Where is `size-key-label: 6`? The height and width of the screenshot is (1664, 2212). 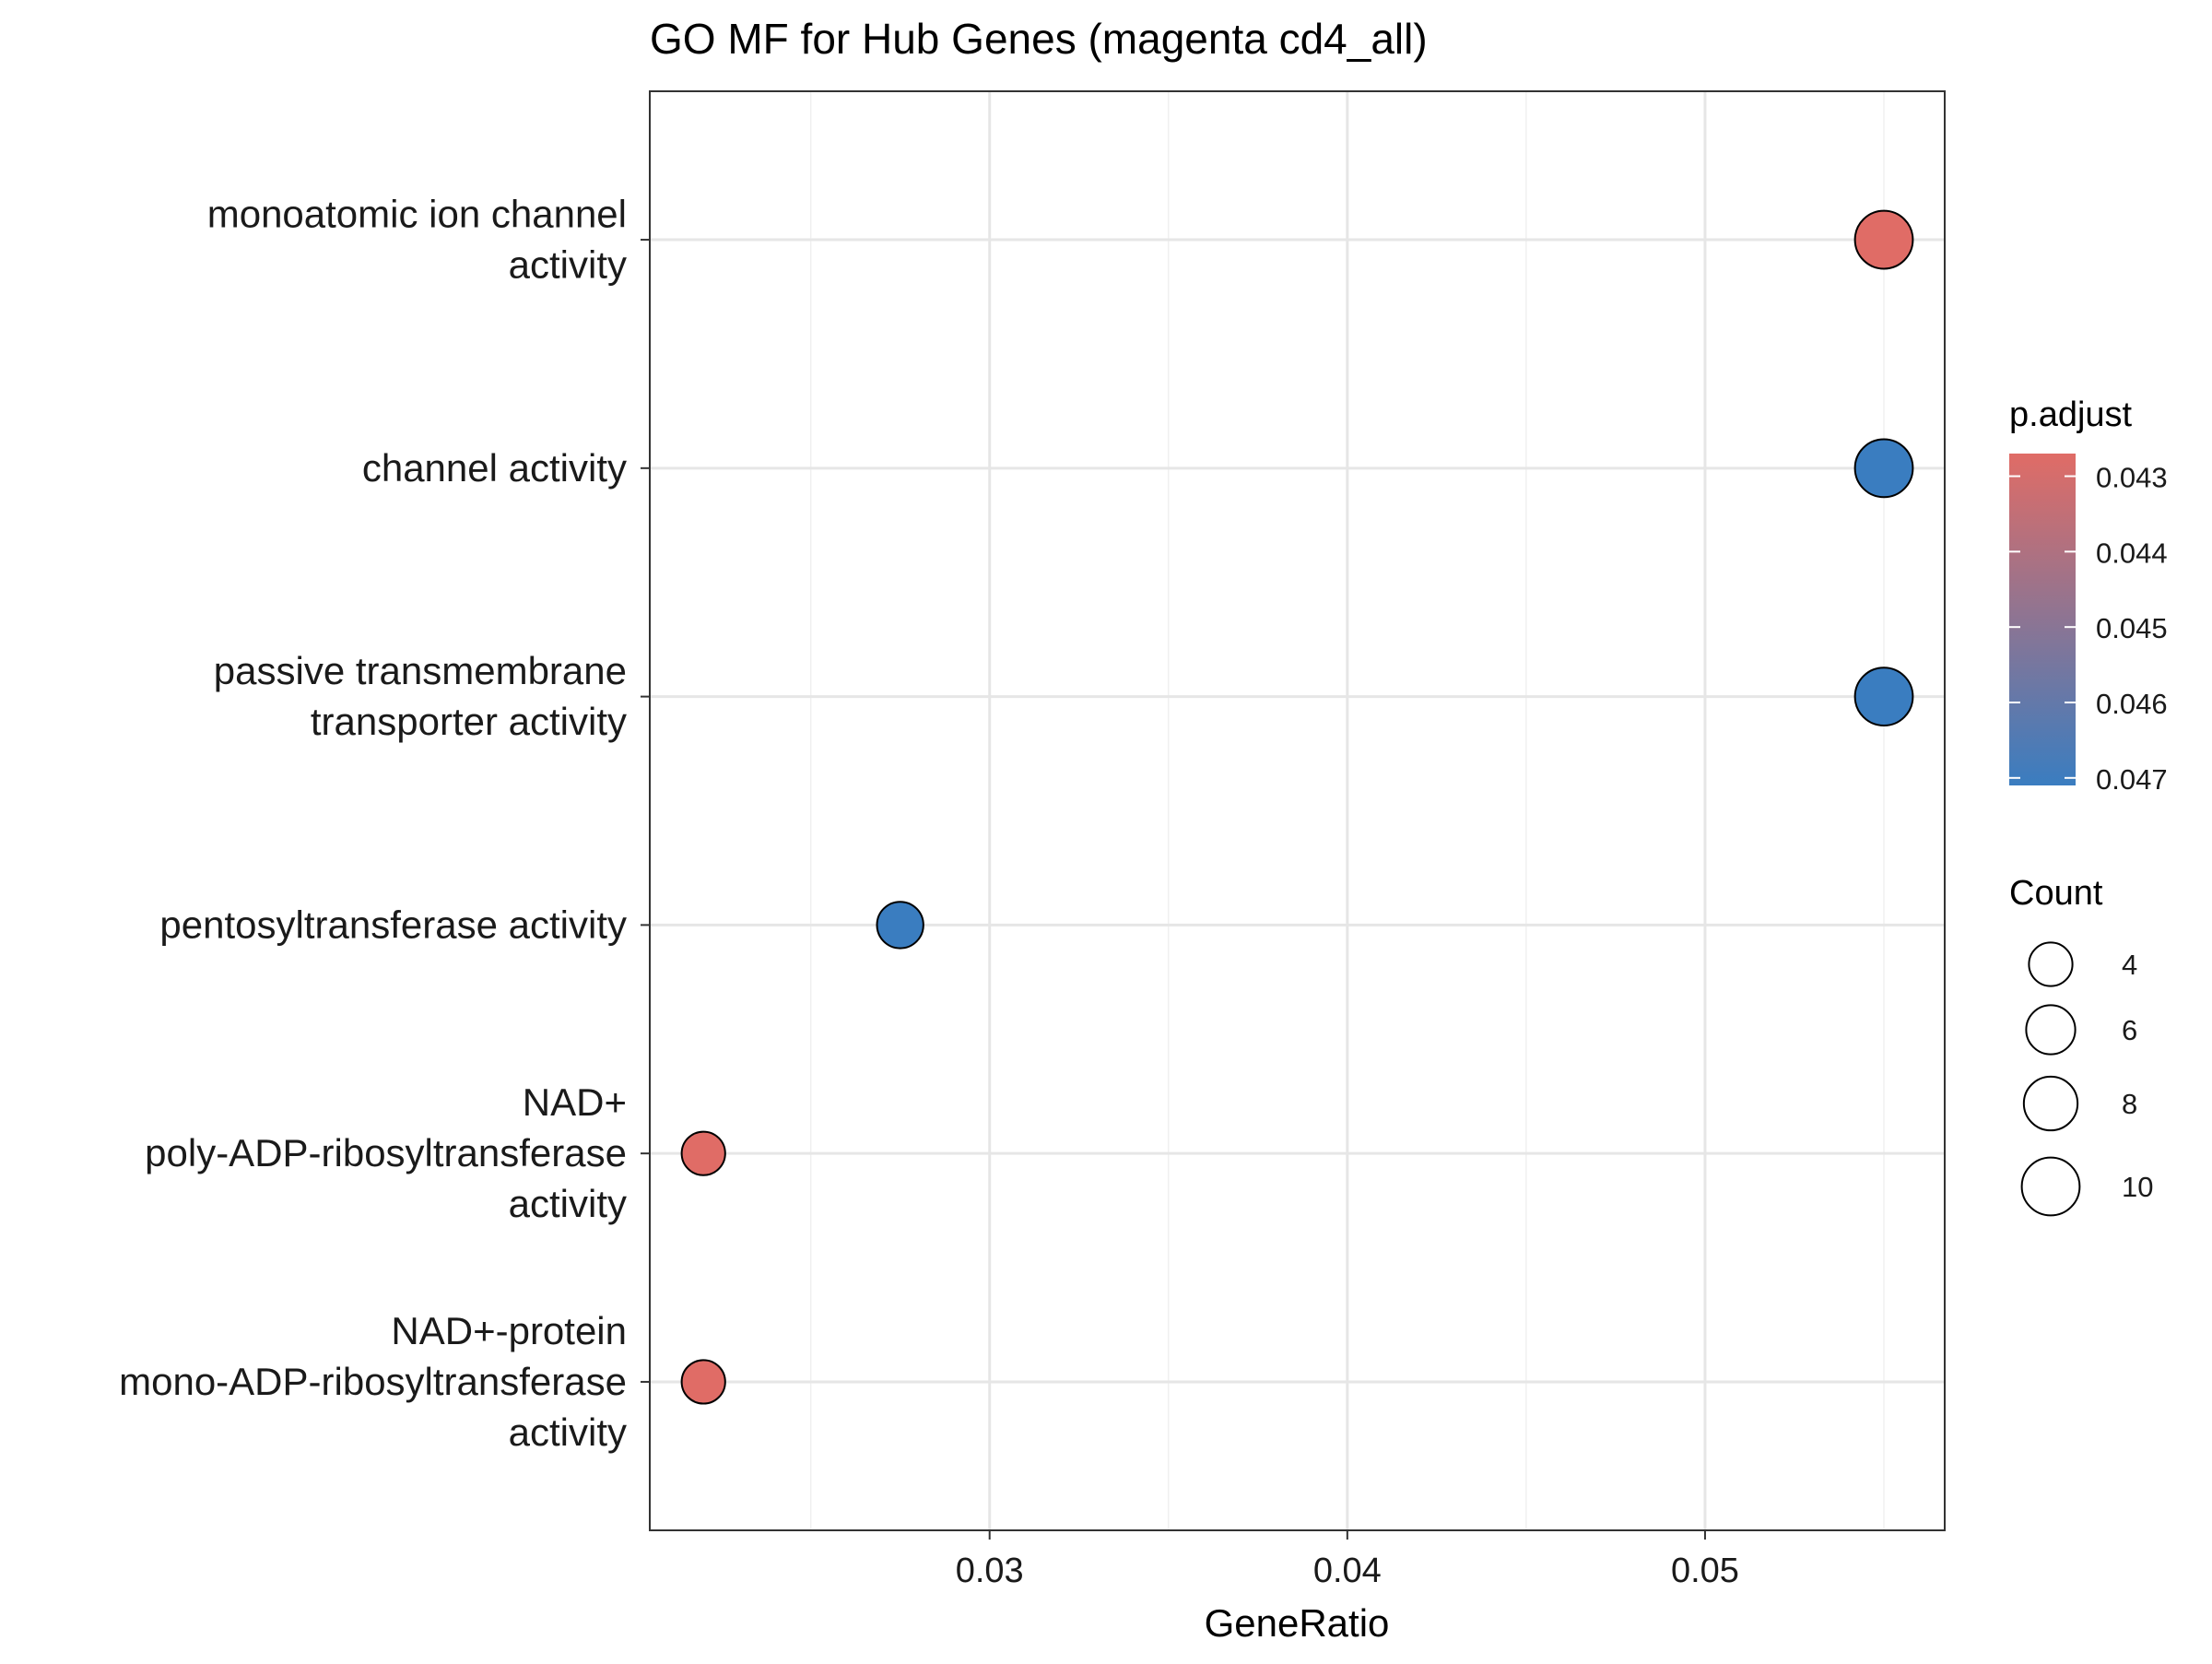 size-key-label: 6 is located at coordinates (2129, 1030).